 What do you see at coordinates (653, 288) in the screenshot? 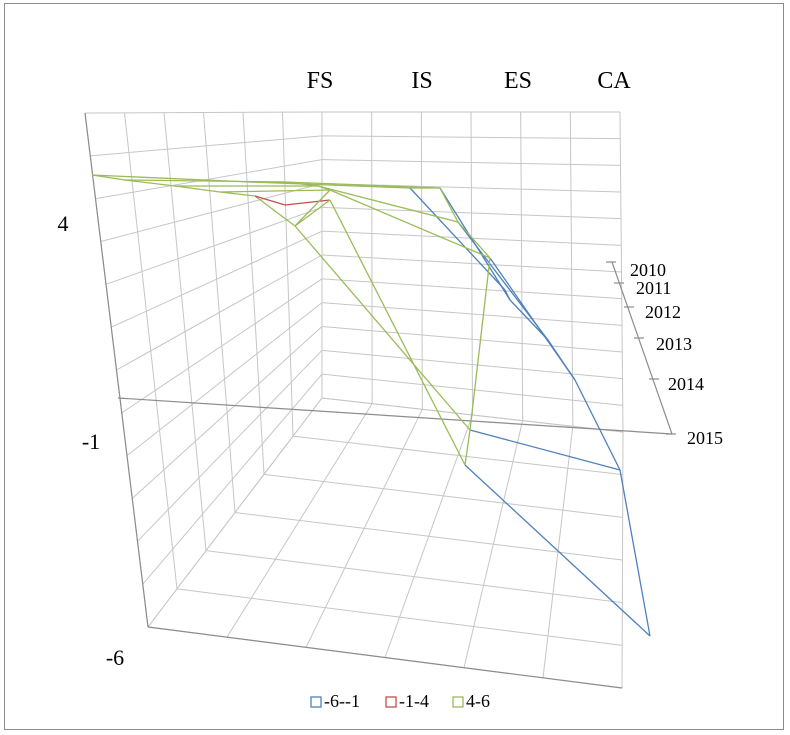
I see `year-label-2011: 2011` at bounding box center [653, 288].